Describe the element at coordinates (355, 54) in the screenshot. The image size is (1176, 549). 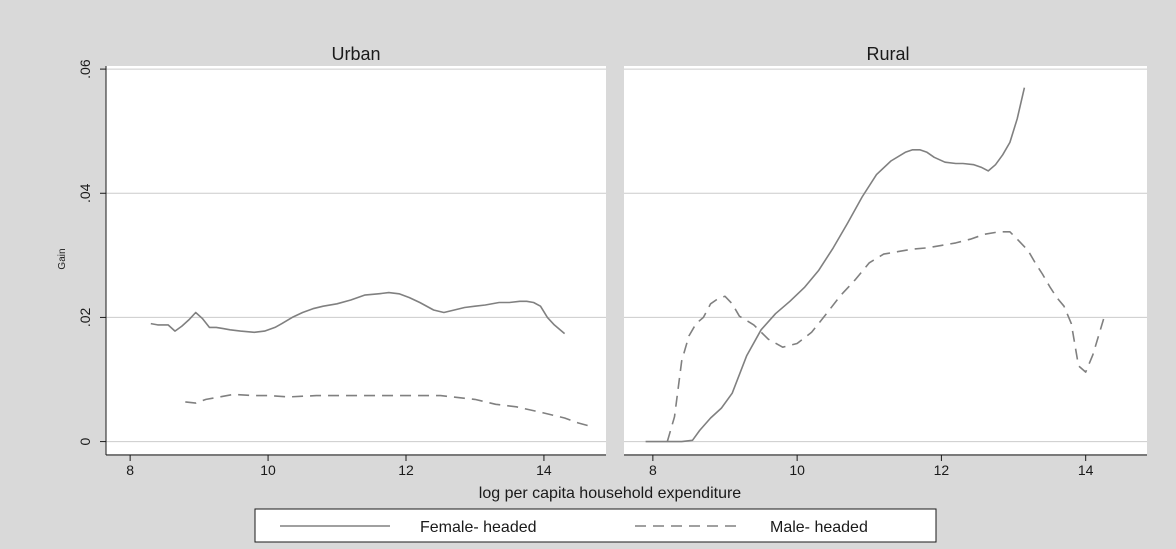
I see `panel-title-urban: Urban` at that location.